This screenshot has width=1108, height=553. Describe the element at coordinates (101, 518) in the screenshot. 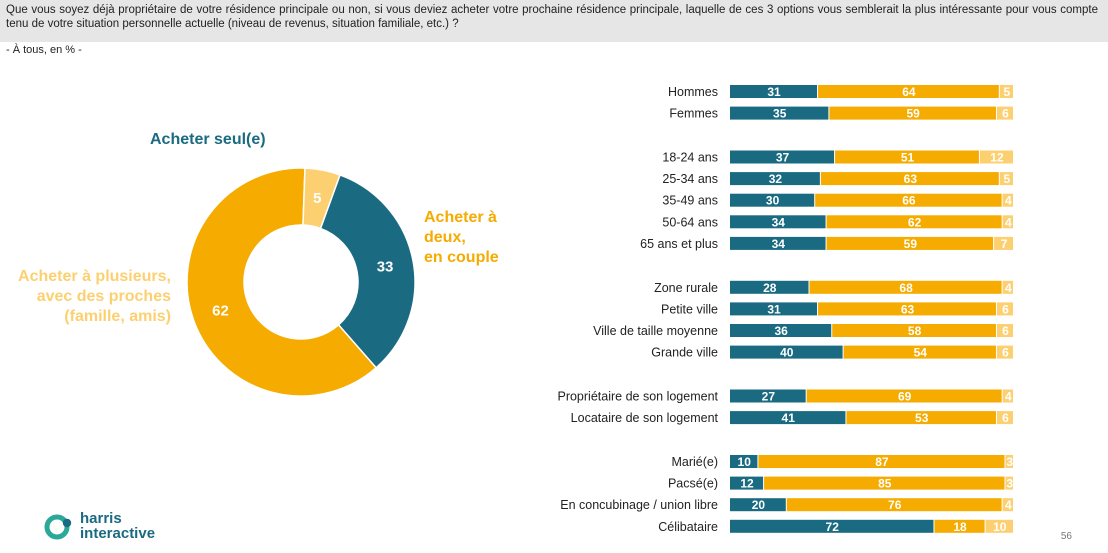

I see `logo-text-line-1: harris` at that location.